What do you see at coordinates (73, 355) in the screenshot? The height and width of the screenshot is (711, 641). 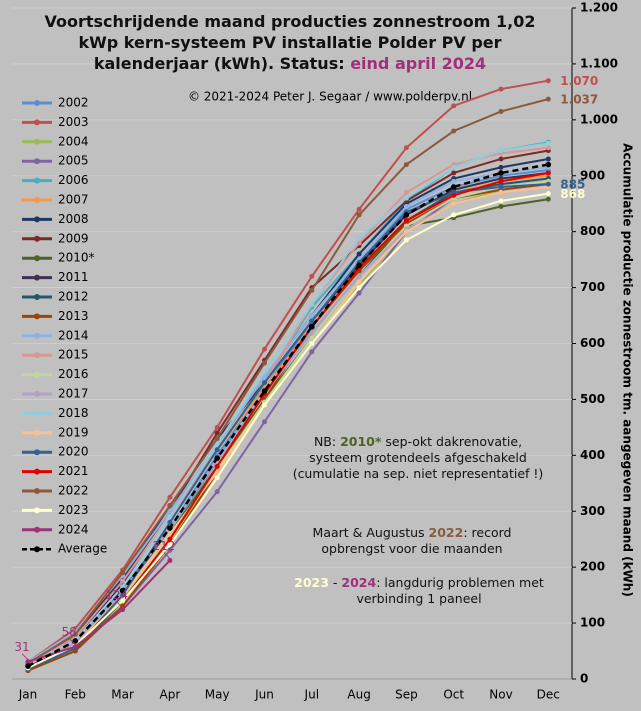 I see `legend-label: 2015` at bounding box center [73, 355].